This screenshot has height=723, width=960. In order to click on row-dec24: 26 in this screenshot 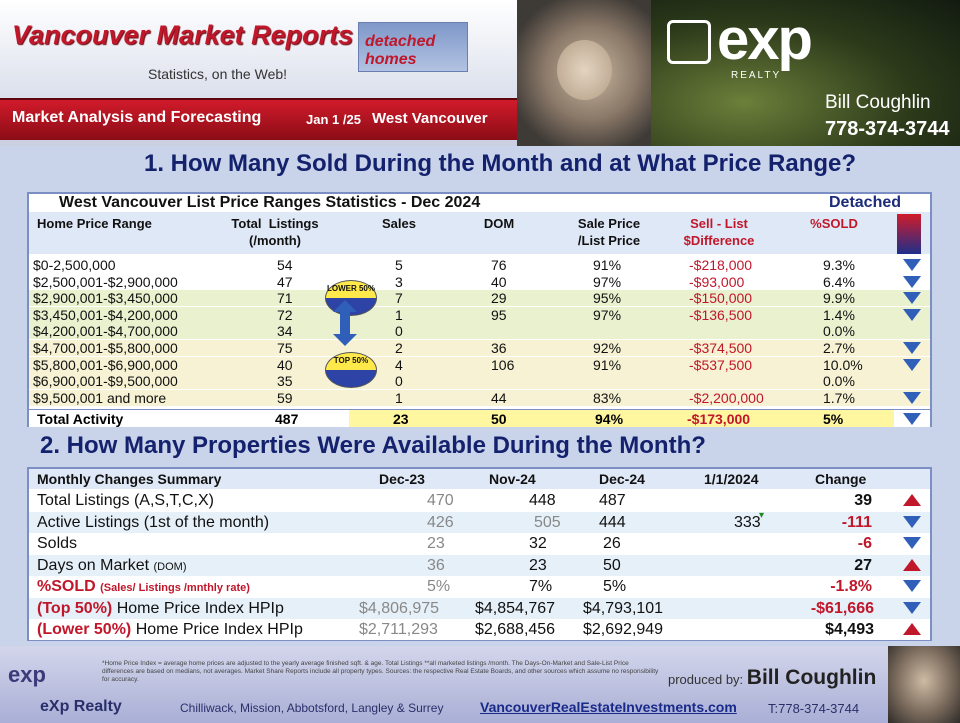, I will do `click(612, 543)`.